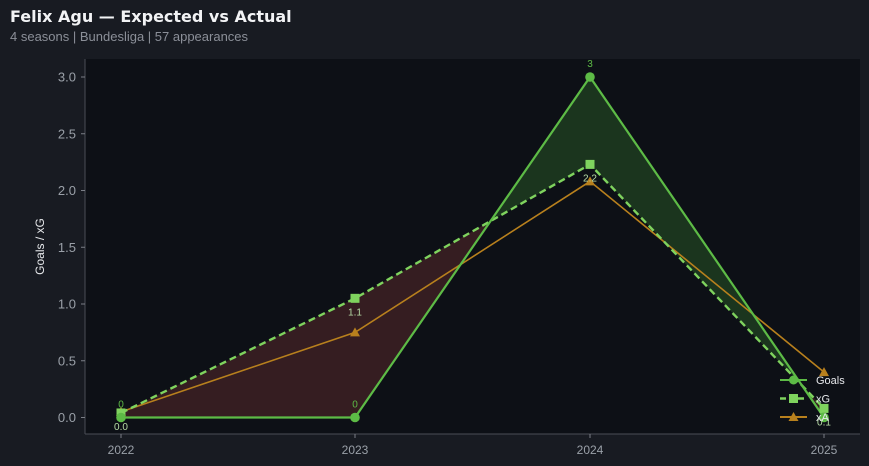 This screenshot has width=869, height=466. I want to click on y-tick-label: 3.0, so click(67, 77).